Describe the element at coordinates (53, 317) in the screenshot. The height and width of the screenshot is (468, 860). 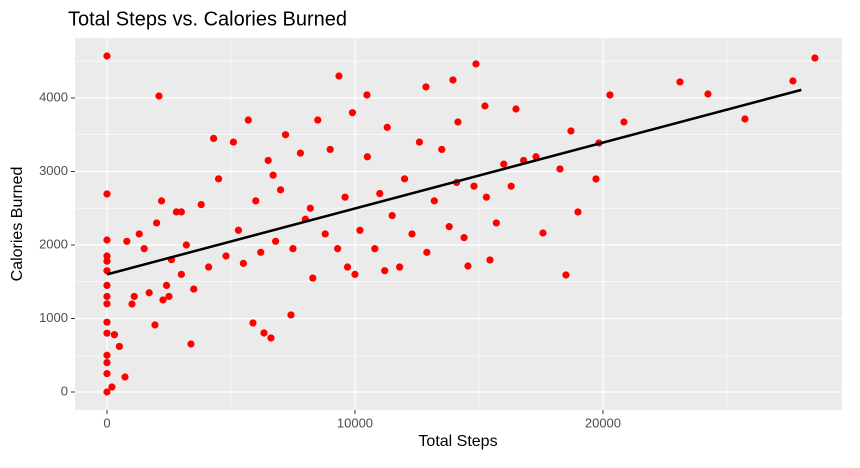
I see `y-tick-label: 1000` at that location.